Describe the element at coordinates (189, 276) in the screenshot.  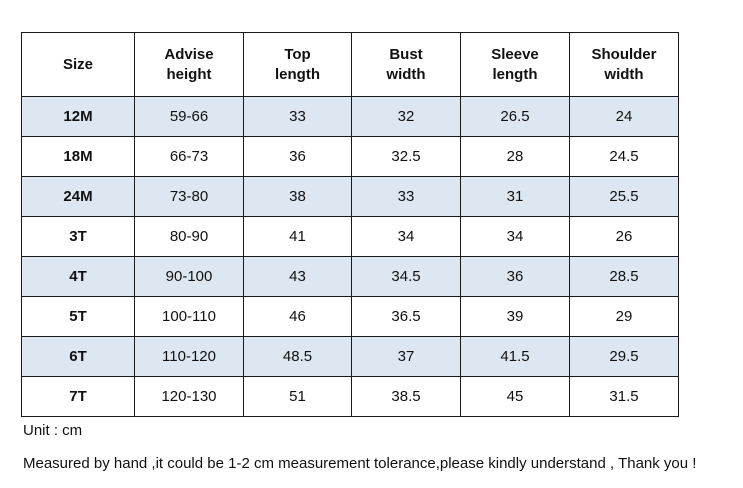
I see `cell-advise-height: 90-100` at that location.